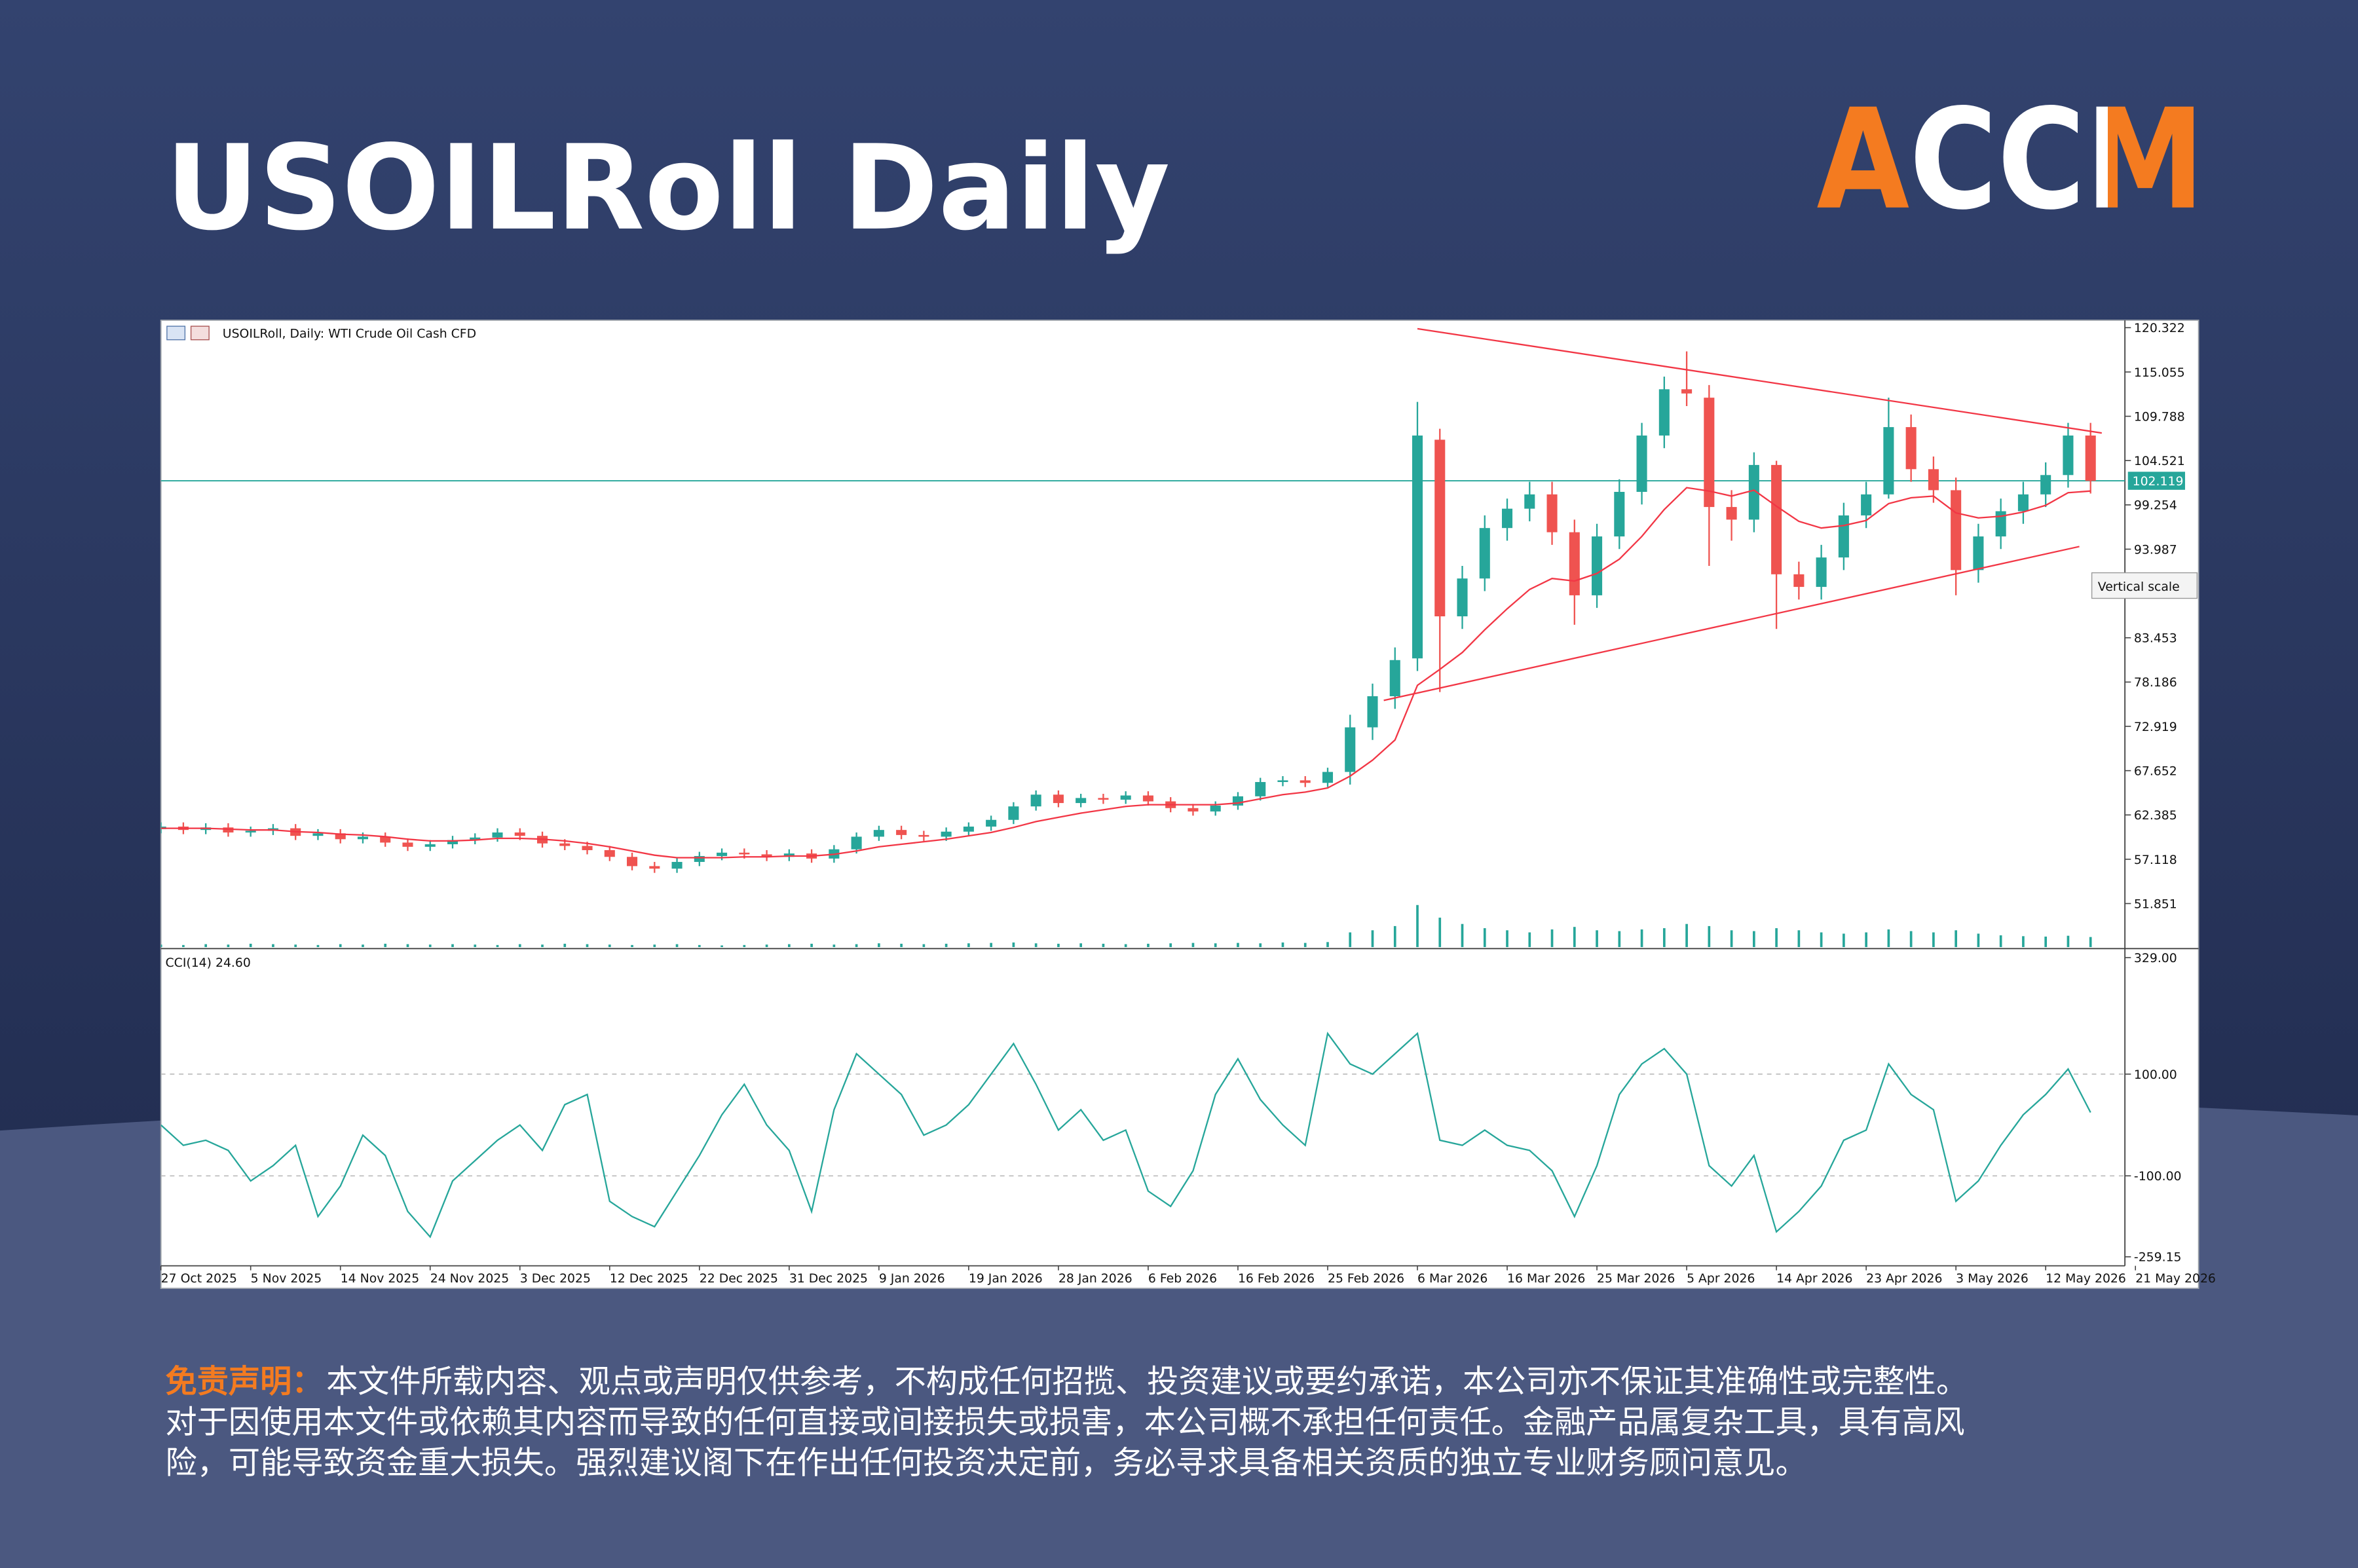 This screenshot has width=2358, height=1568. Describe the element at coordinates (1546, 1279) in the screenshot. I see `x-tick-label: 16 Mar 2026` at that location.